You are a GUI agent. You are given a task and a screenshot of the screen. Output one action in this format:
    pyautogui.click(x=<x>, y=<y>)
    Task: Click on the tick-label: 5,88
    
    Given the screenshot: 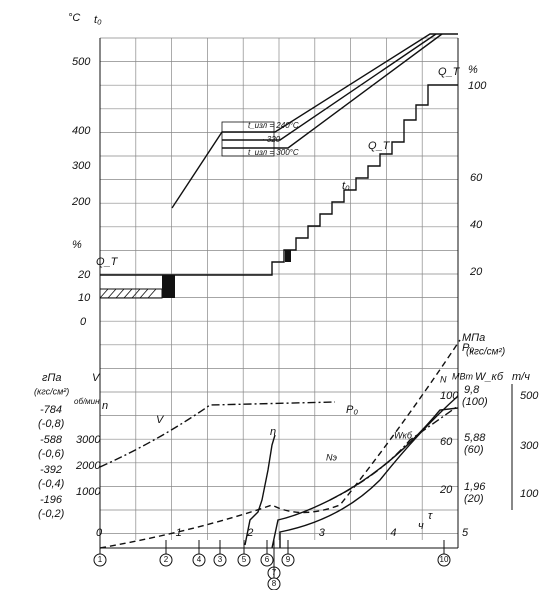 What is the action you would take?
    pyautogui.click(x=475, y=438)
    